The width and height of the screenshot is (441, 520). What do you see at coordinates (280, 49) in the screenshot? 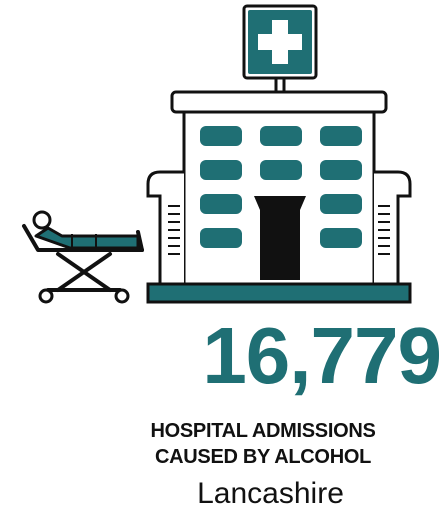
I see `hospital-sign-icon` at bounding box center [280, 49].